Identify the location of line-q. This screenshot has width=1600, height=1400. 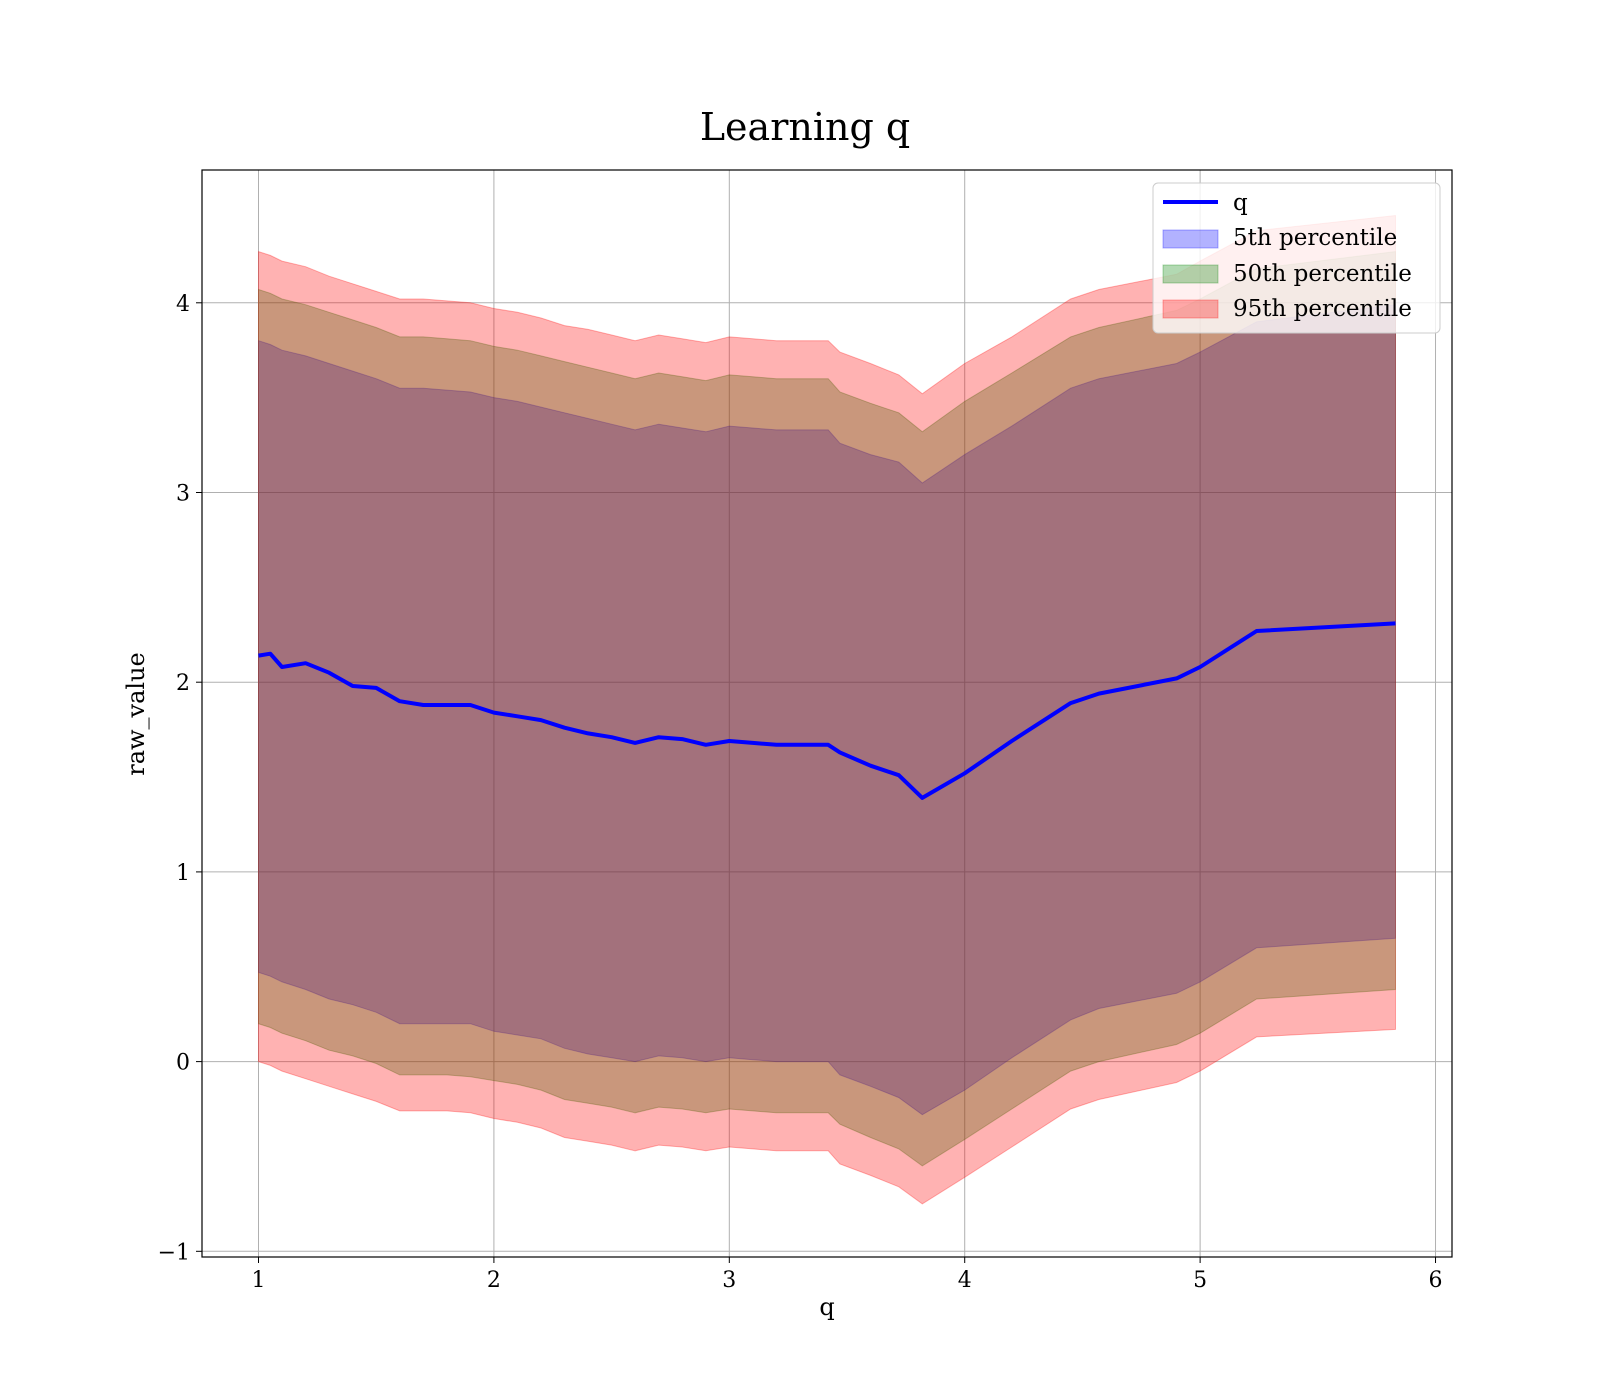
(827, 710).